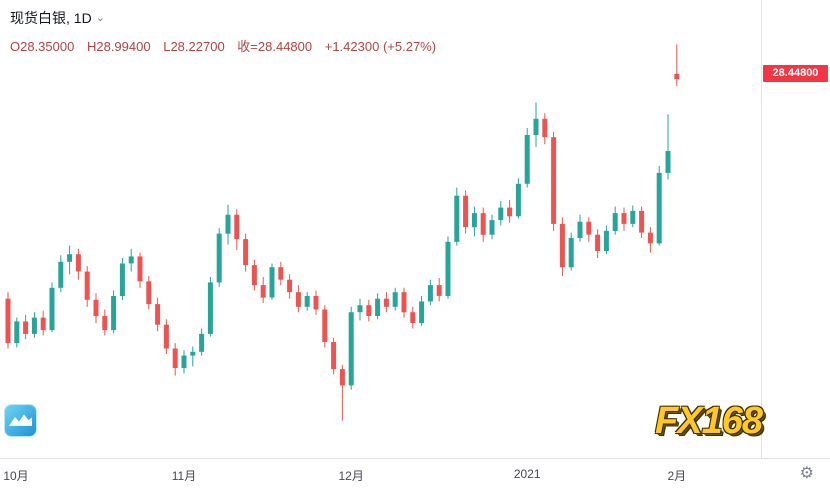 The image size is (830, 489). Describe the element at coordinates (415, 473) in the screenshot. I see `time-axis: 10月 11月 12月 2021 2月 ⚙` at that location.